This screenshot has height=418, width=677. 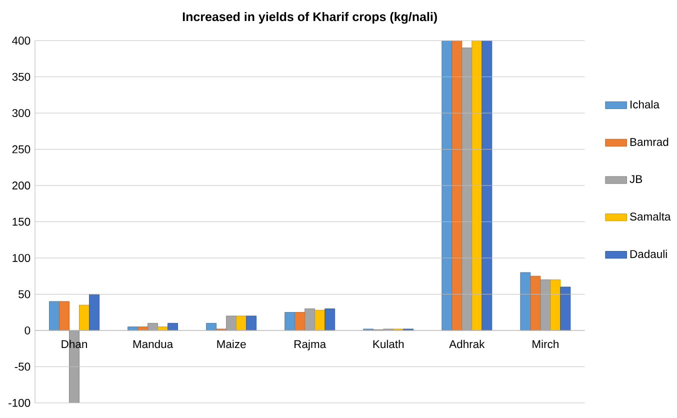 I want to click on x-tick-label: Kulath, so click(x=388, y=344).